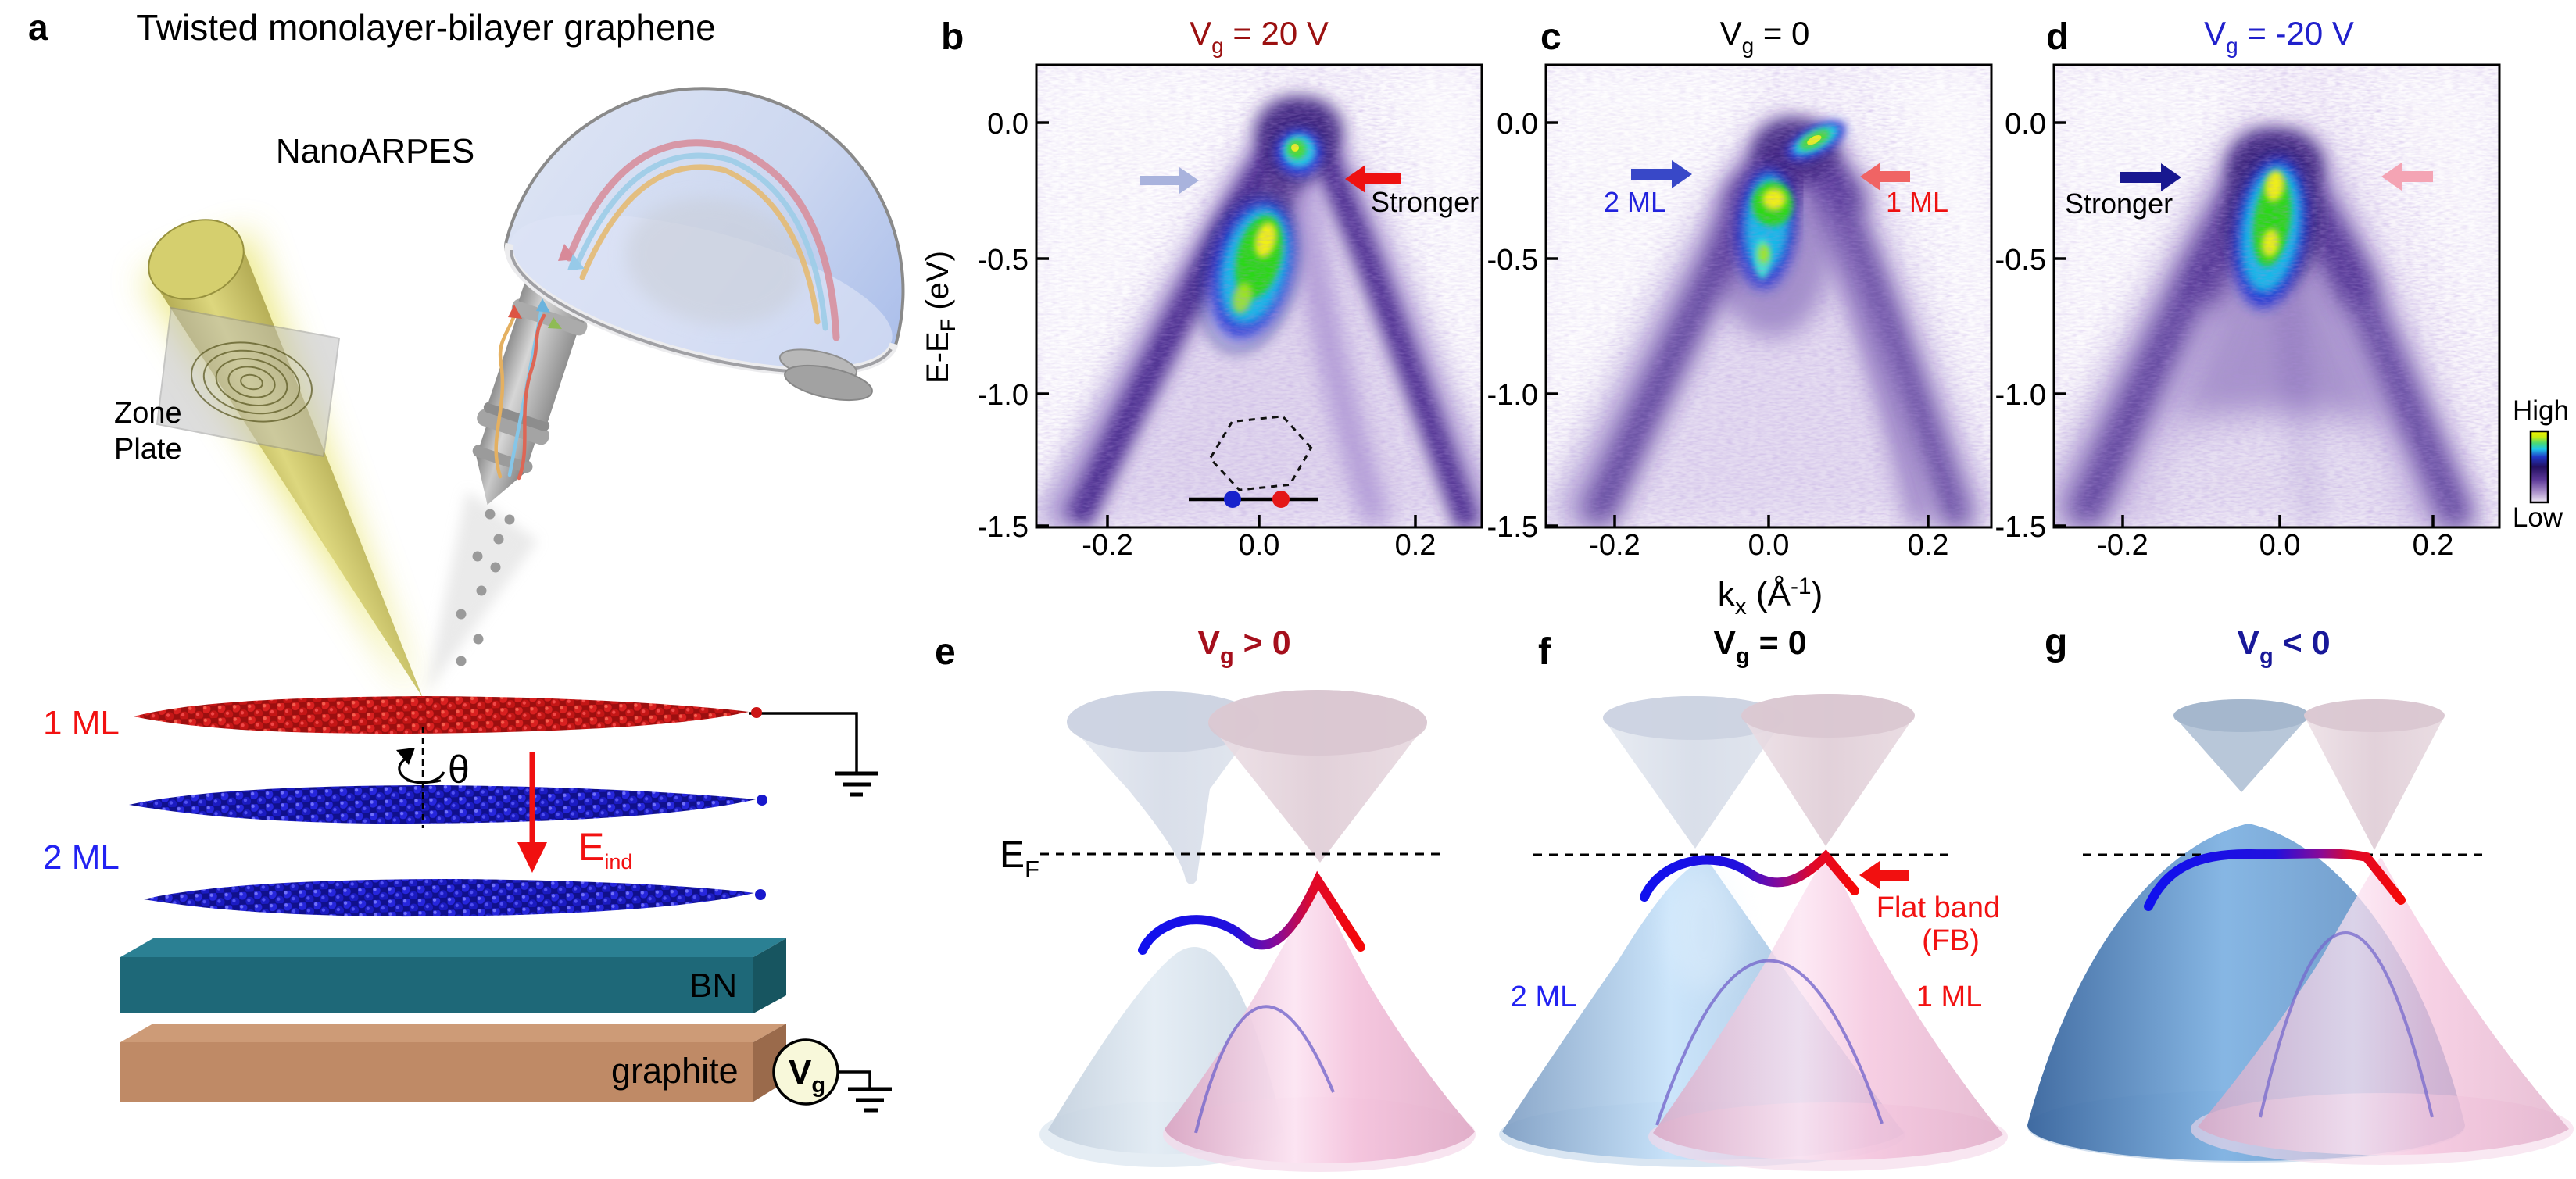  I want to click on svg-text: E-EF (eV), so click(940, 317).